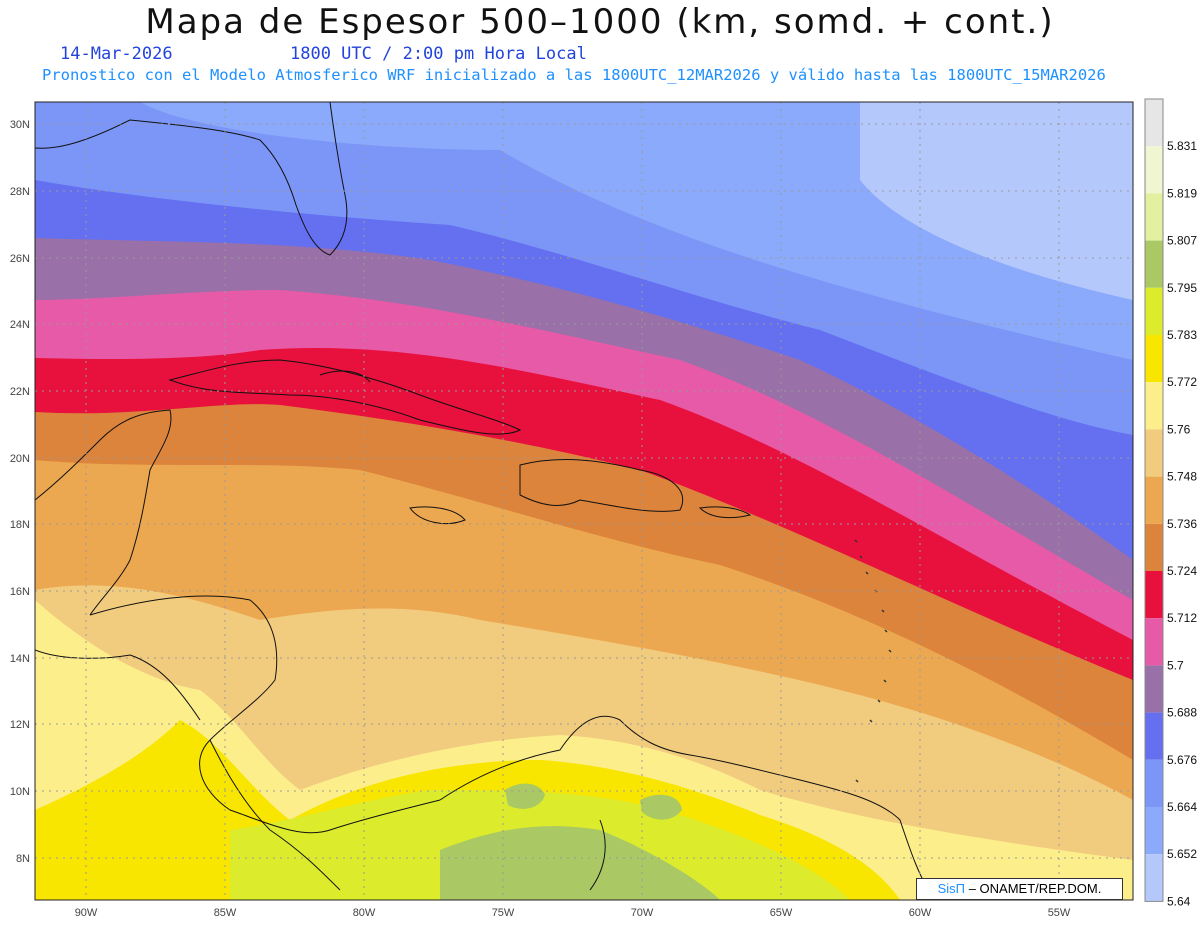 This screenshot has height=927, width=1200. I want to click on legend-level-label: 5.76, so click(1179, 429).